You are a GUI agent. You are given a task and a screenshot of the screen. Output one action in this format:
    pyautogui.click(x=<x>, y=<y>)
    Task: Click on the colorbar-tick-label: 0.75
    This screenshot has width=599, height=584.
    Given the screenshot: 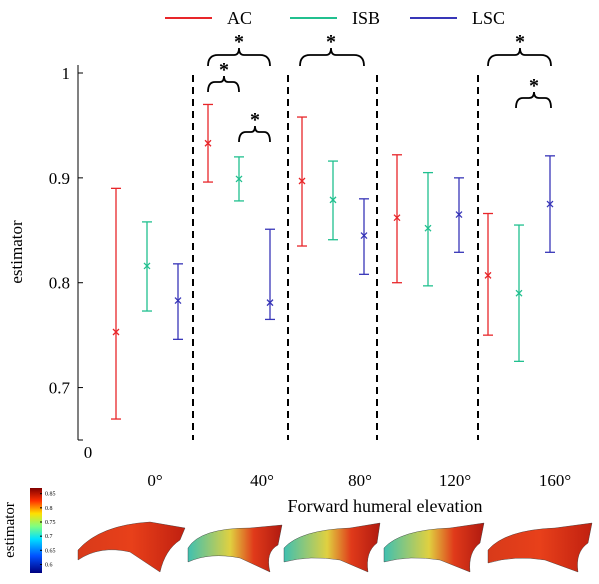 What is the action you would take?
    pyautogui.click(x=50, y=523)
    